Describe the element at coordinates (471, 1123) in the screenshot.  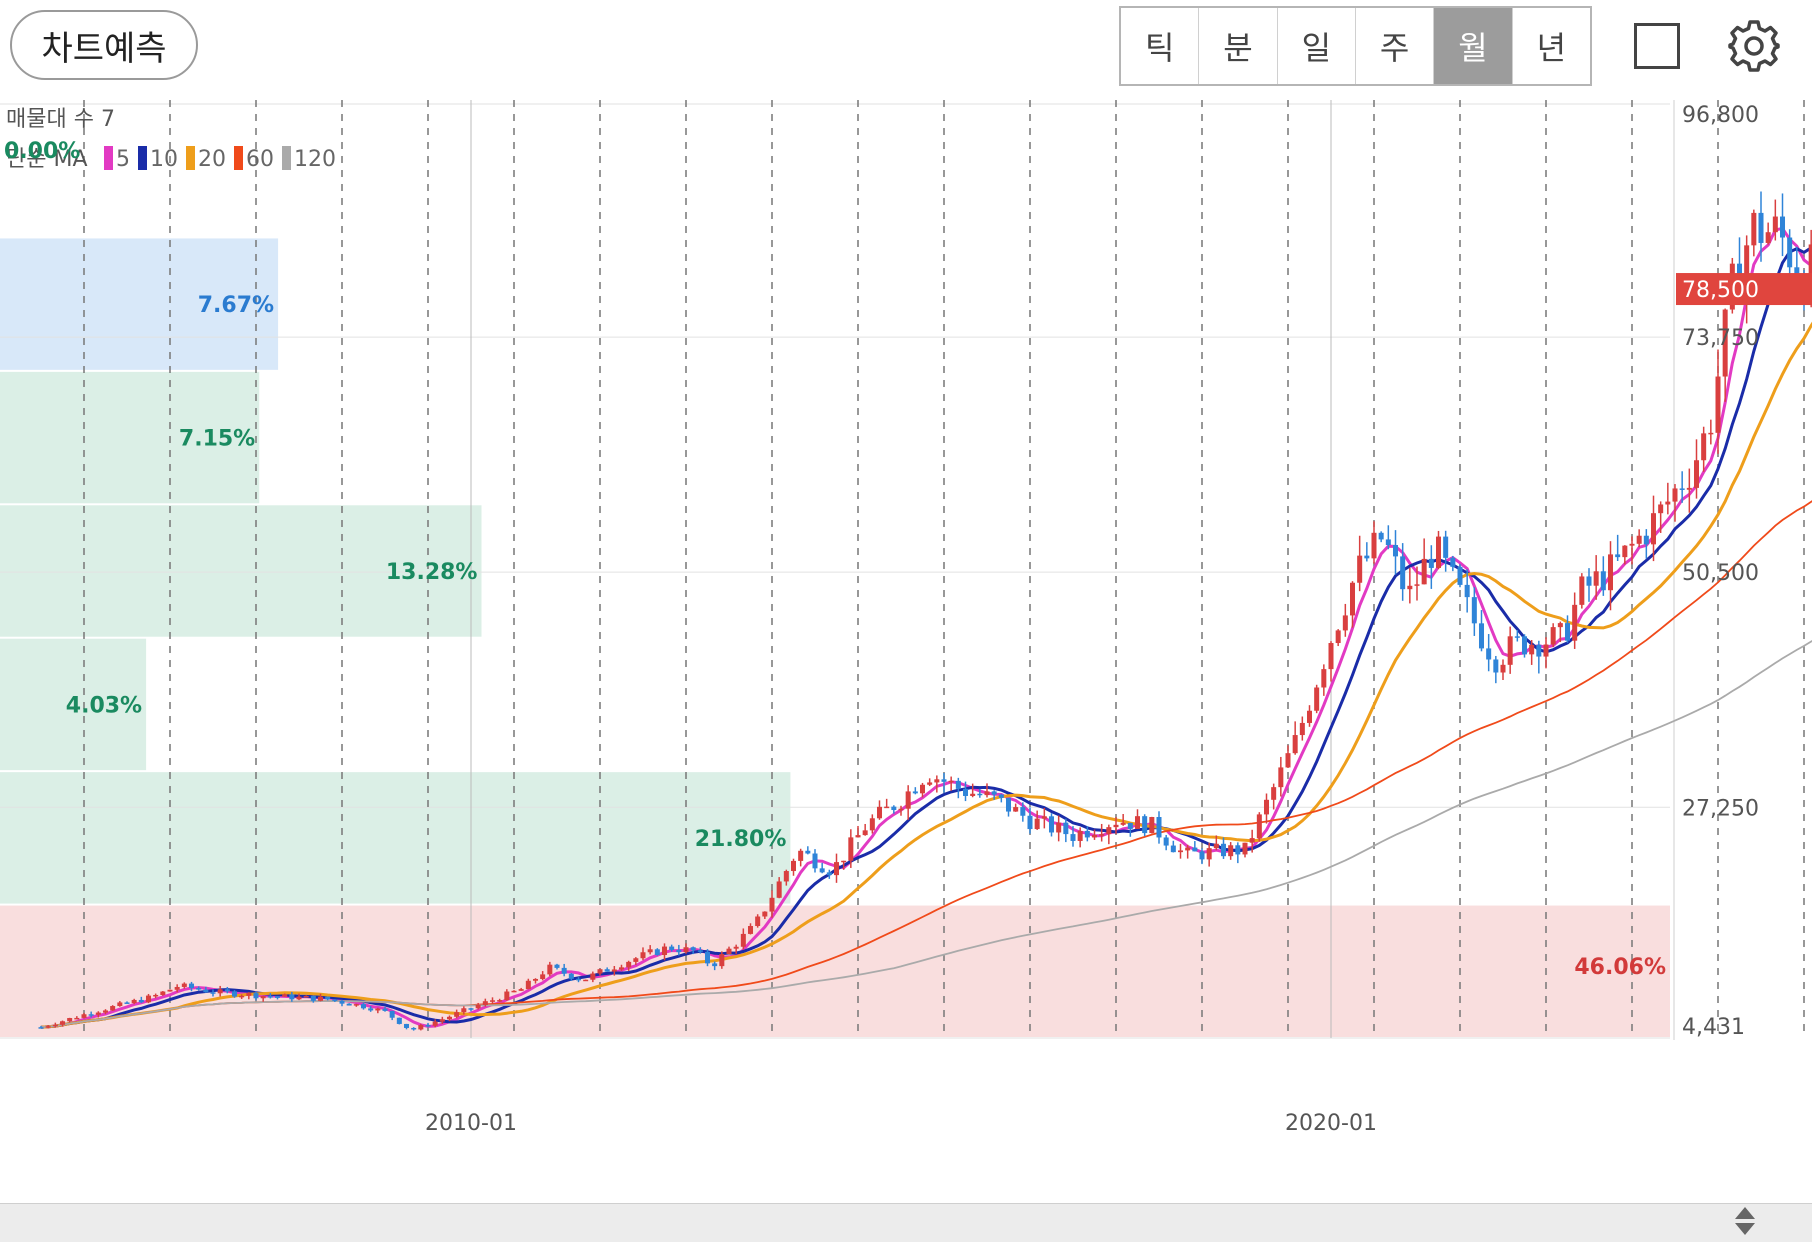
I see `time-tick-label: 2010-01` at that location.